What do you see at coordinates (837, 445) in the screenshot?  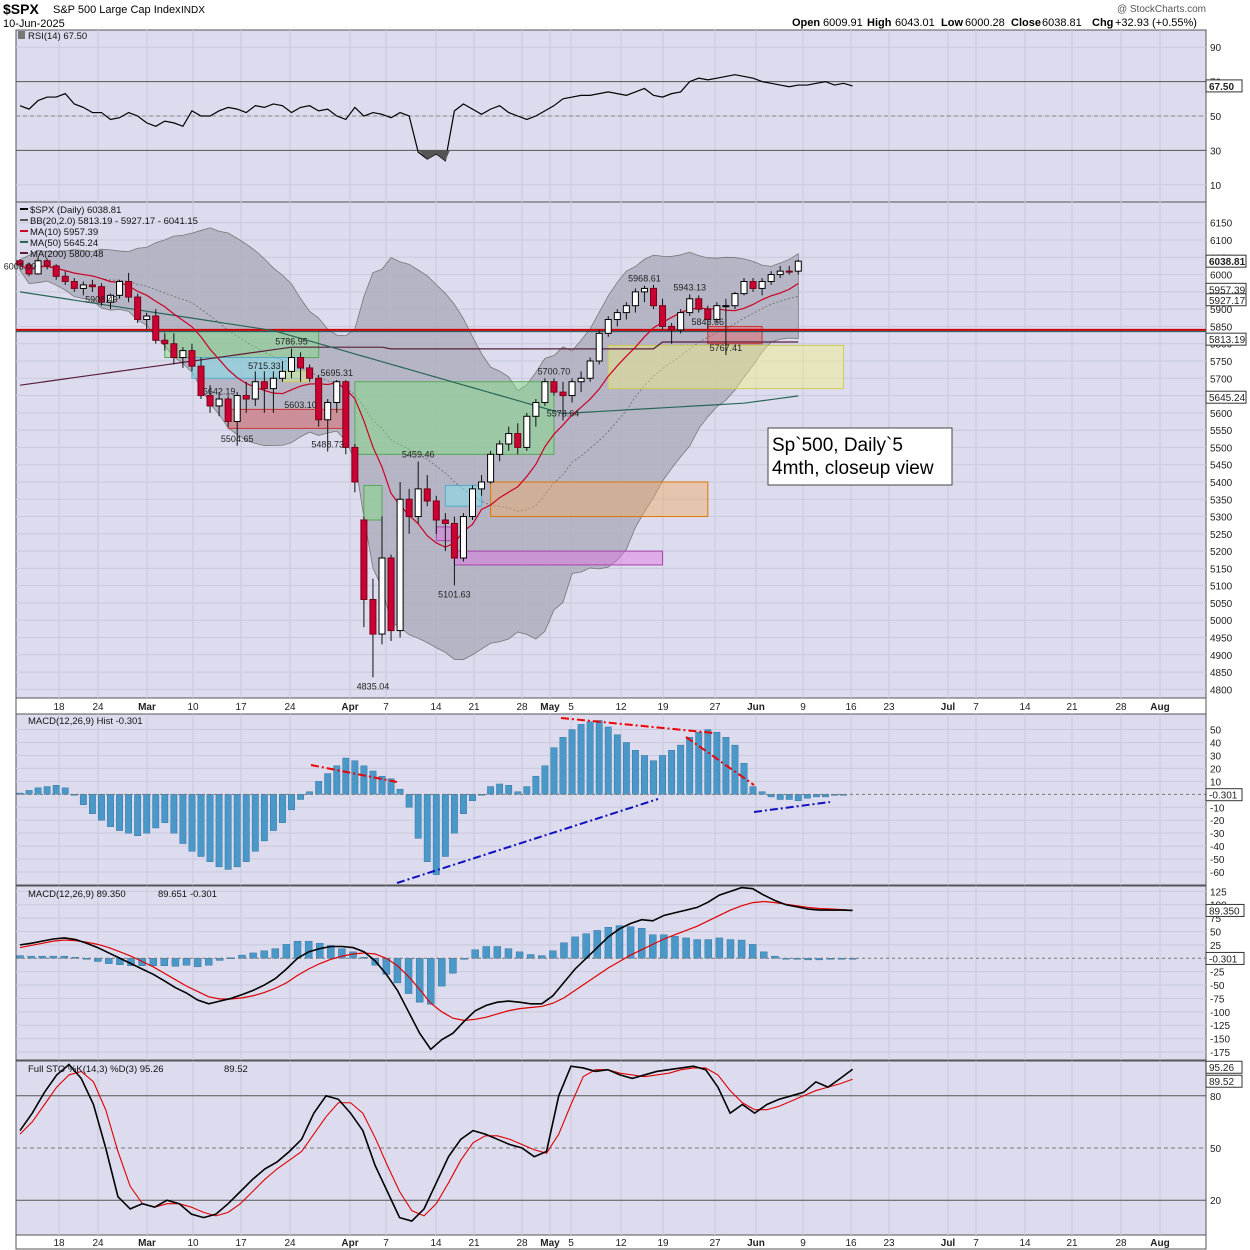 I see `annotation-line-1: Sp`500, Daily`5` at bounding box center [837, 445].